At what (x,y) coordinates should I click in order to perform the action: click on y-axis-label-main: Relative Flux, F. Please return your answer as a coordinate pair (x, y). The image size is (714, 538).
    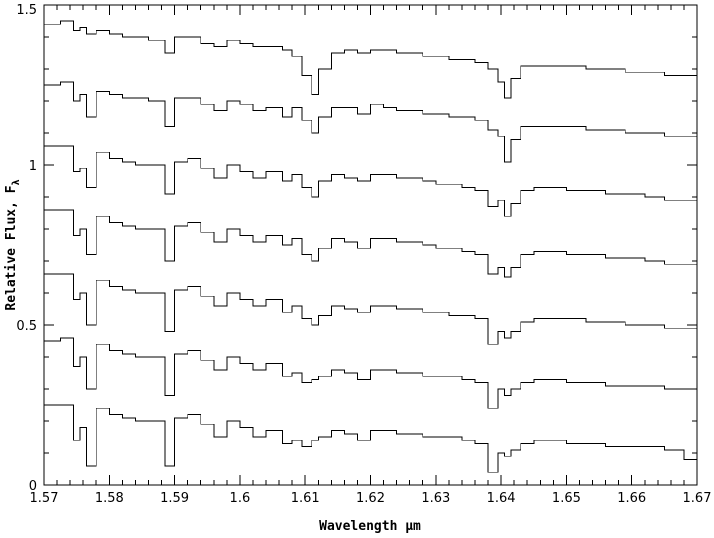
    Looking at the image, I should click on (11, 247).